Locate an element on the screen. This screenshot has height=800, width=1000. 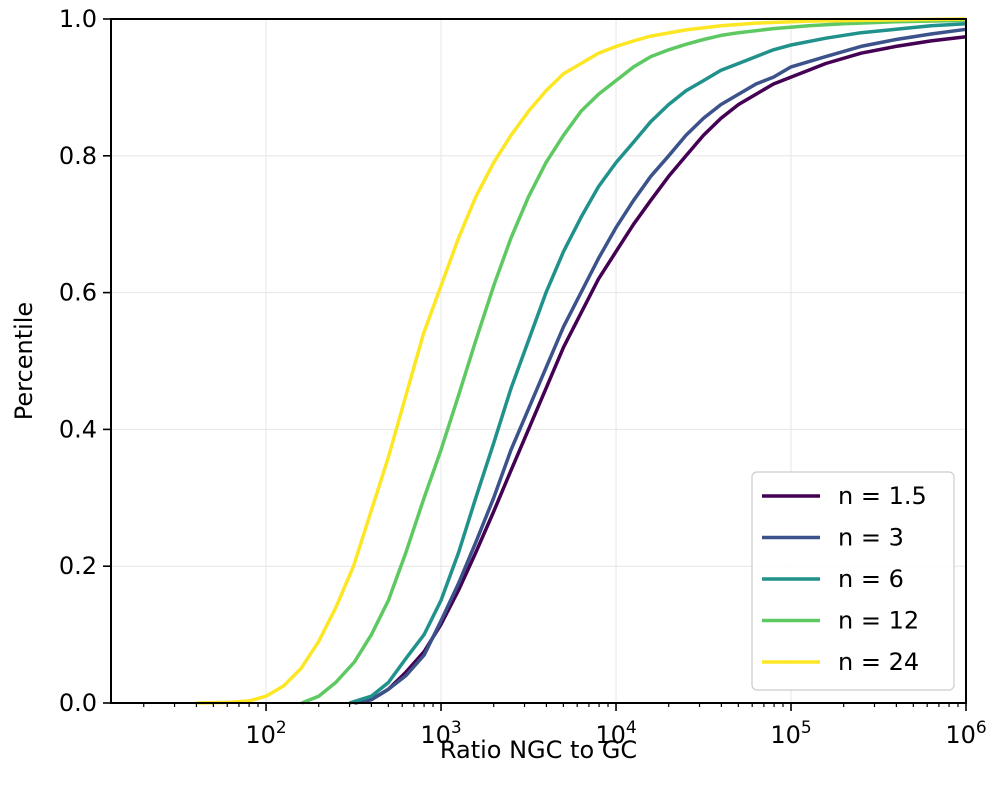
legend-label: n = 24 is located at coordinates (878, 662).